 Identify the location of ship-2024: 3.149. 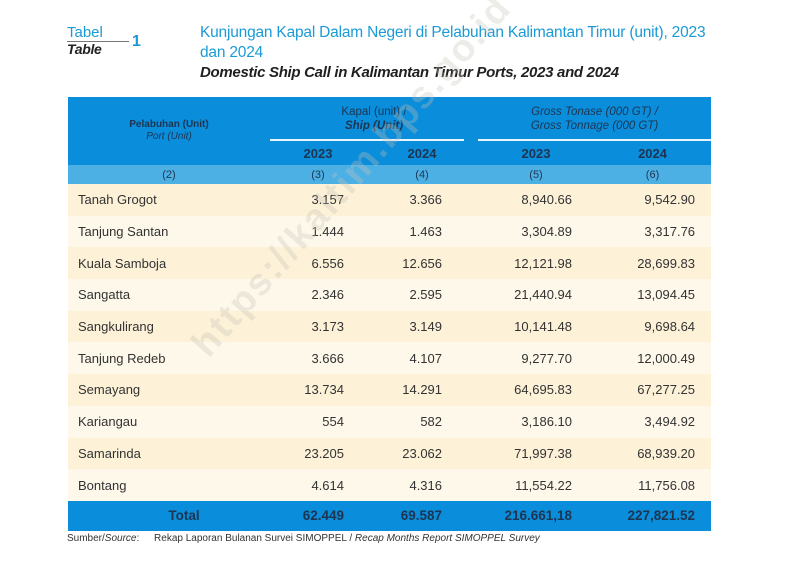
(422, 326).